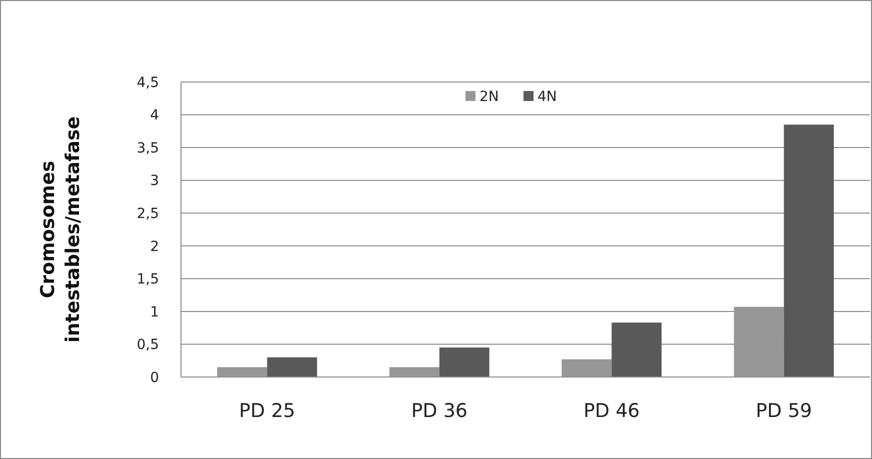 The image size is (872, 459). I want to click on y-tick-label: 3,5, so click(147, 148).